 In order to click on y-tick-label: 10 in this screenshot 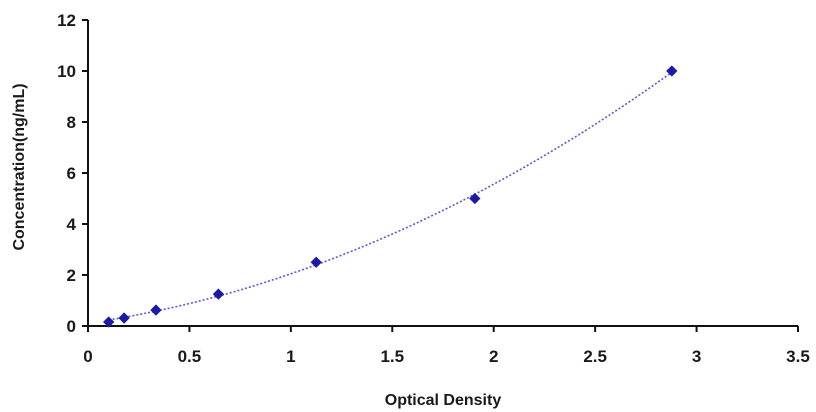, I will do `click(66, 71)`.